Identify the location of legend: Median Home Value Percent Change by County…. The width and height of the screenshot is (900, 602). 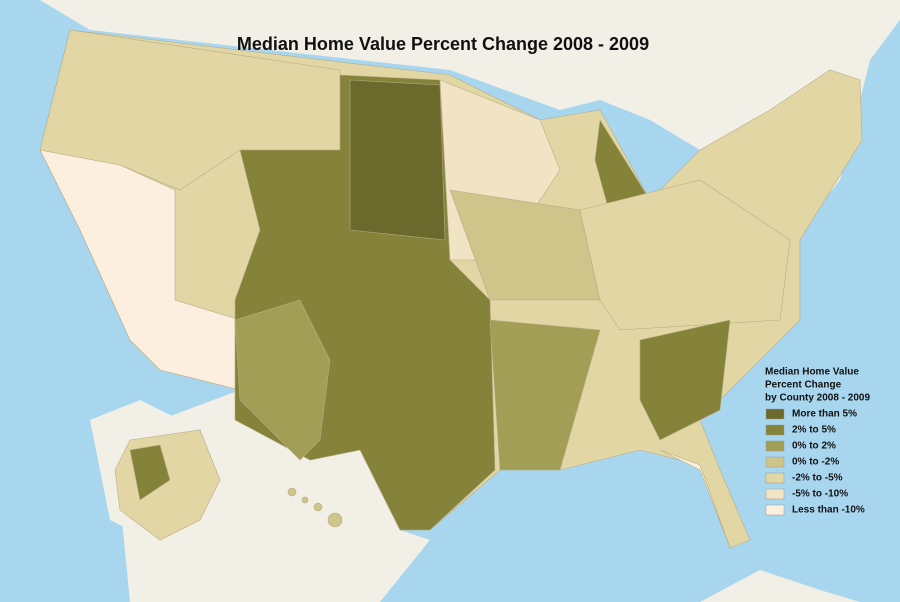
(817, 441).